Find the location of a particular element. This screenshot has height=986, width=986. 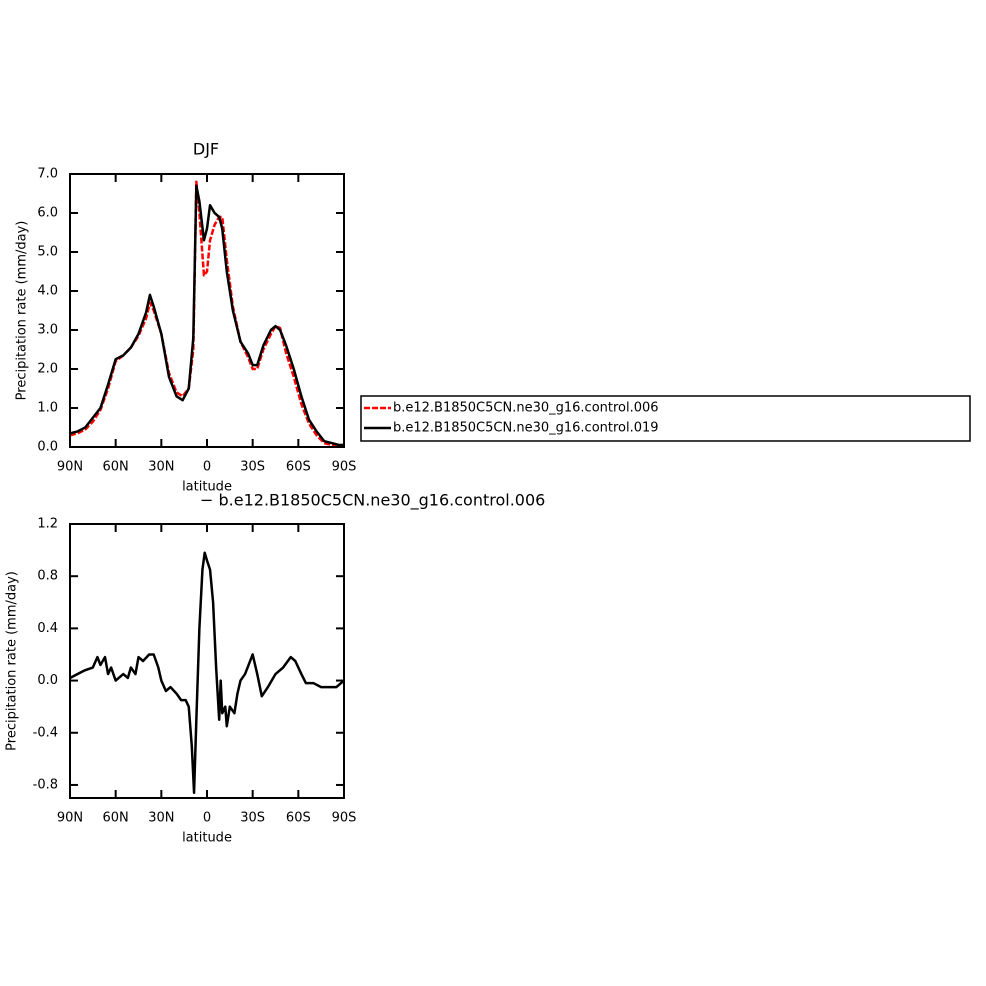

y-tick-label: -0.8 is located at coordinates (45, 784).